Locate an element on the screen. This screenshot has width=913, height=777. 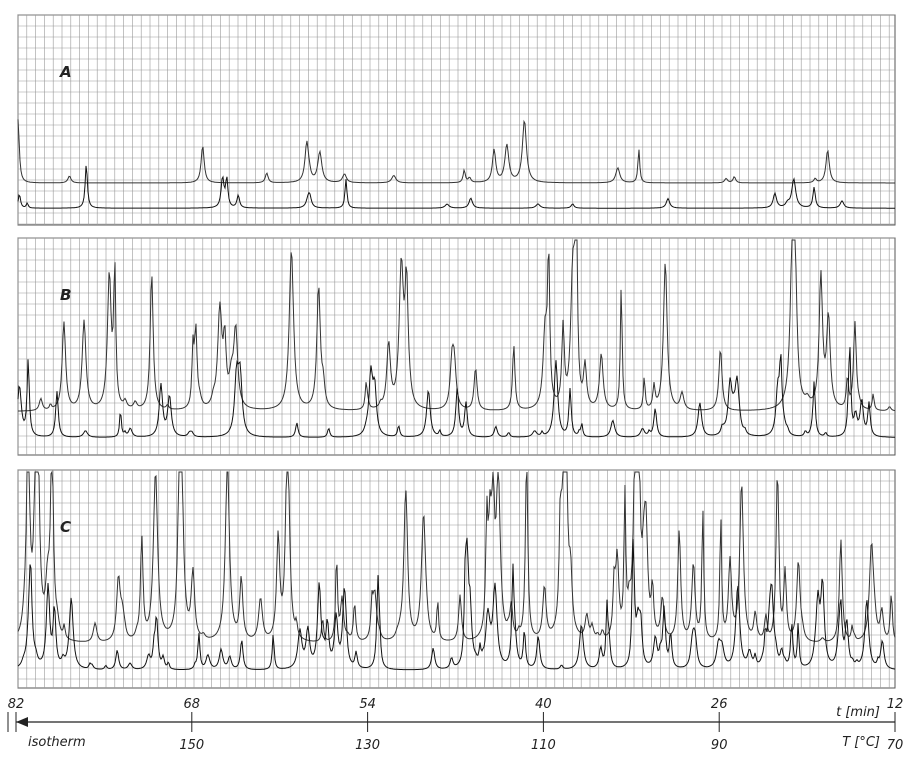
temperature-tick-label: 110 is located at coordinates (543, 745).